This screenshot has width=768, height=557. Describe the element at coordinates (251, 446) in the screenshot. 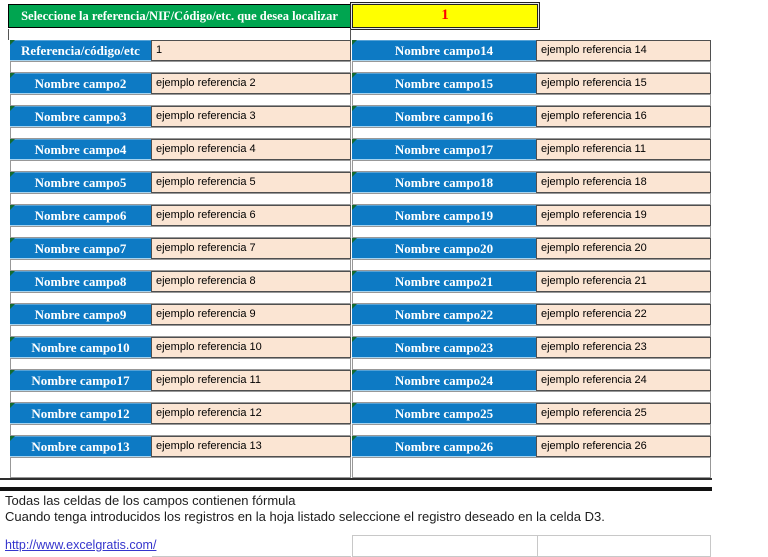

I see `field-value-cell: ejemplo referencia 13` at that location.